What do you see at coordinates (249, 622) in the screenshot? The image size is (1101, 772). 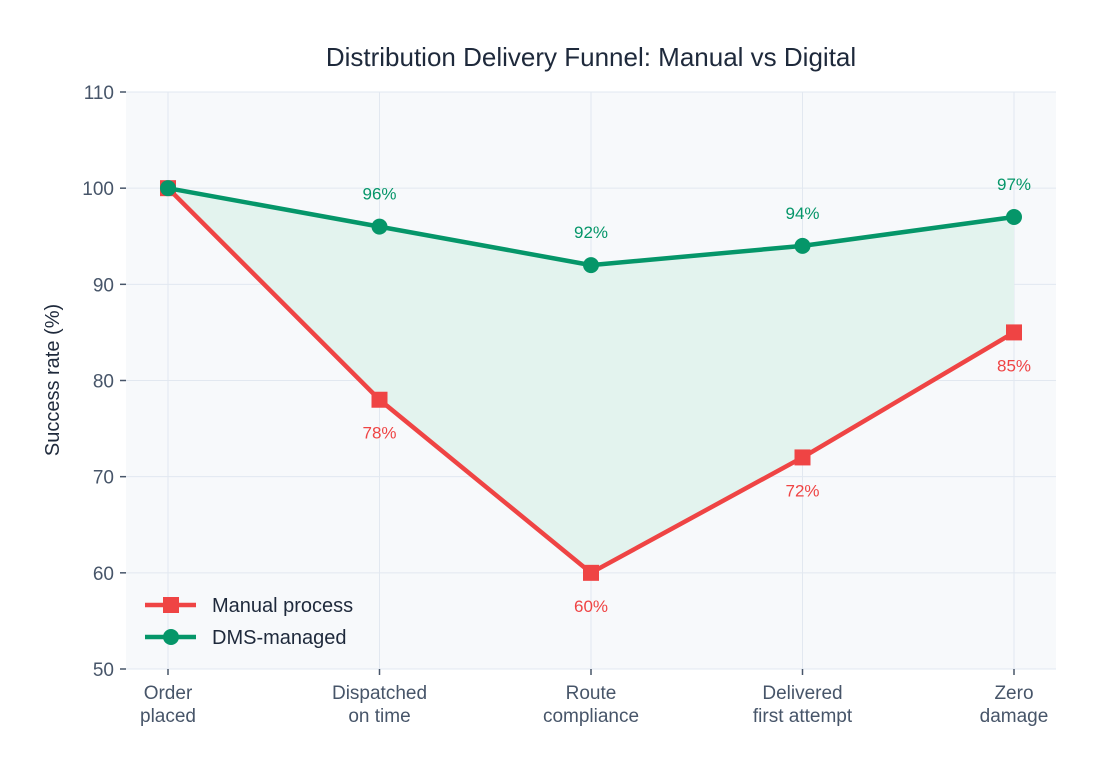 I see `legend: Manual process DMS-managed` at bounding box center [249, 622].